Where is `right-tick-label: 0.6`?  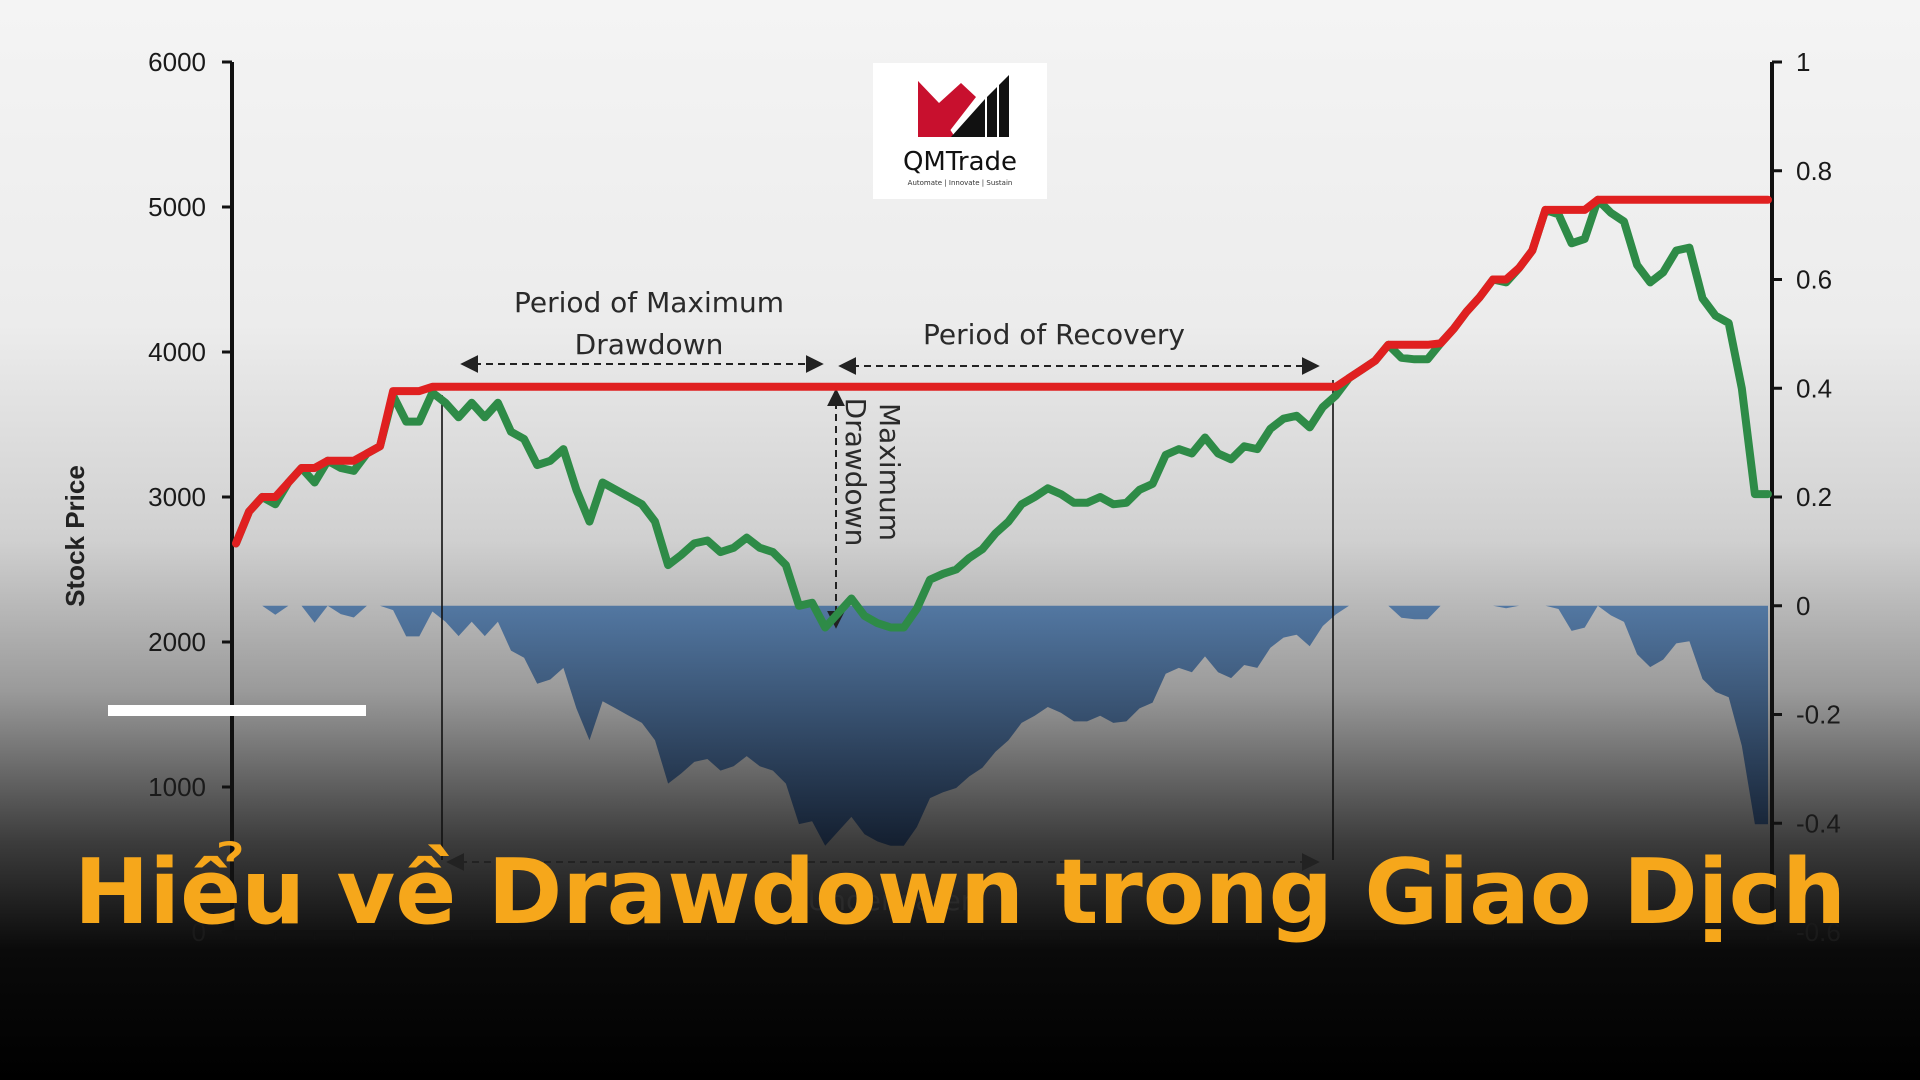
right-tick-label: 0.6 is located at coordinates (1814, 280).